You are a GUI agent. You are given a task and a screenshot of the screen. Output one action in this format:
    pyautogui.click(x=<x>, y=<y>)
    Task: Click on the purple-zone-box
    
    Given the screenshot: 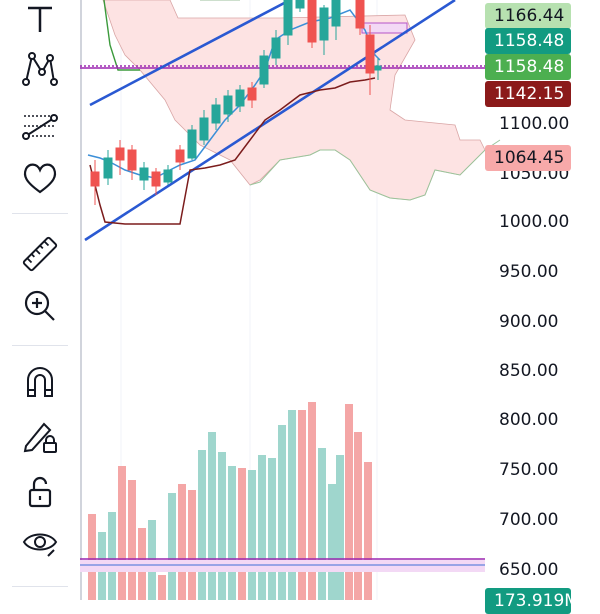 What is the action you would take?
    pyautogui.click(x=384, y=28)
    